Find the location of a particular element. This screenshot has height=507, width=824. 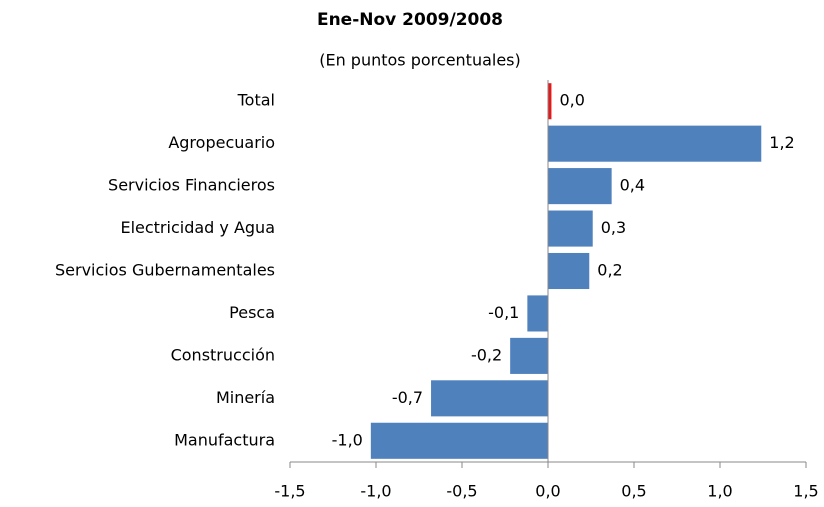

chart-subtitle: (En puntos porcentuales) is located at coordinates (420, 60).